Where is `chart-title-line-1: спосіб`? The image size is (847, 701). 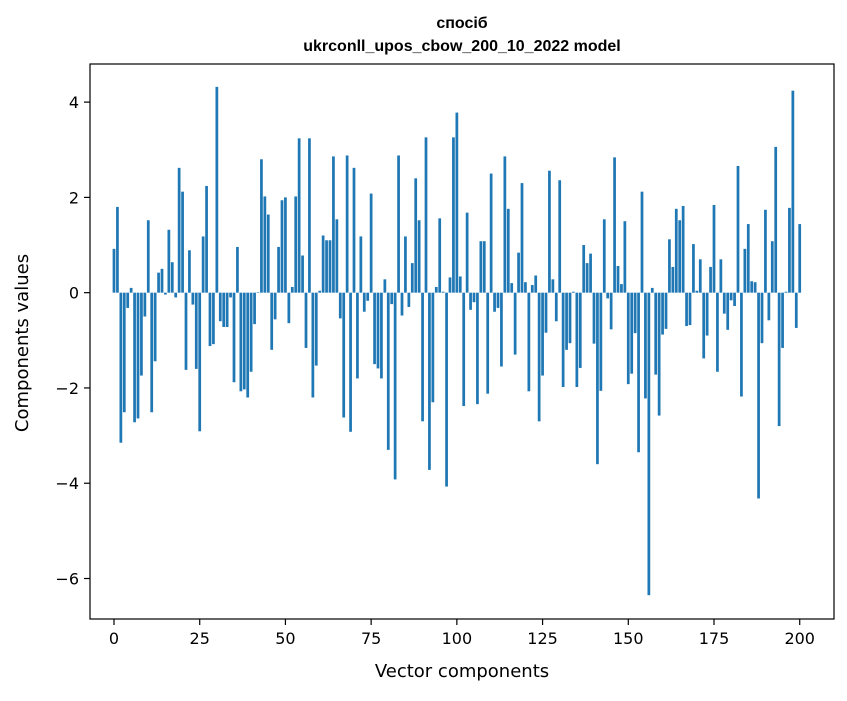 chart-title-line-1: спосіб is located at coordinates (461, 23).